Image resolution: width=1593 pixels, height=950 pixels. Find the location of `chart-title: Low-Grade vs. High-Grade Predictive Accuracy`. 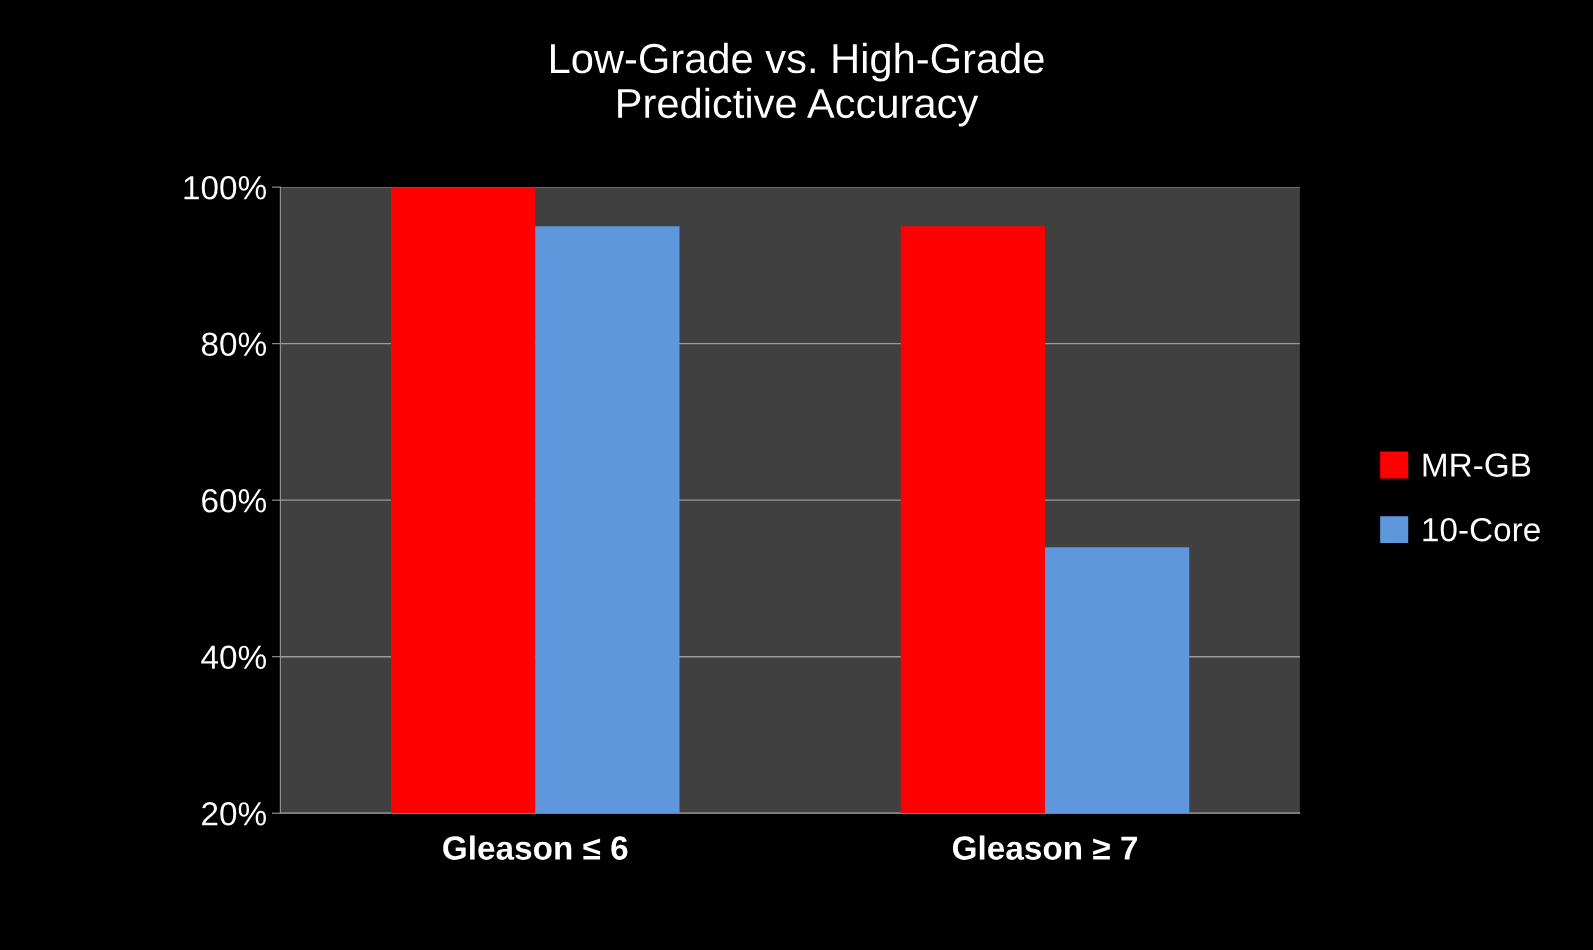

chart-title: Low-Grade vs. High-Grade Predictive Accuracy is located at coordinates (797, 84).